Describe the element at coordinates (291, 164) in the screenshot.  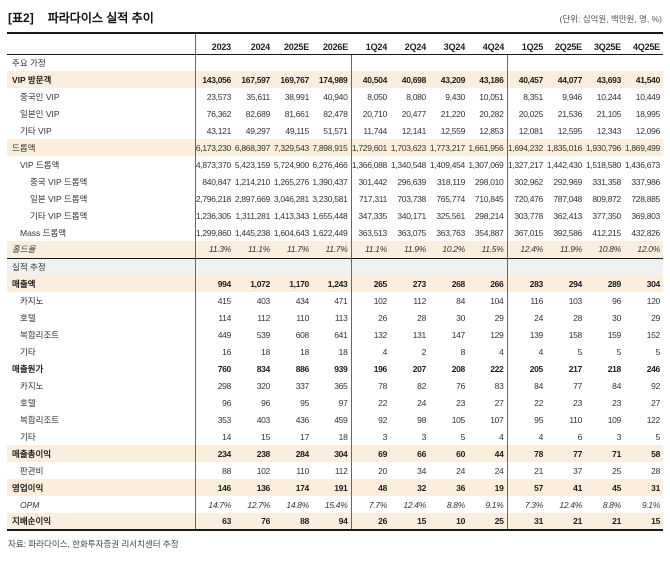
I see `cell: 5,724,900` at that location.